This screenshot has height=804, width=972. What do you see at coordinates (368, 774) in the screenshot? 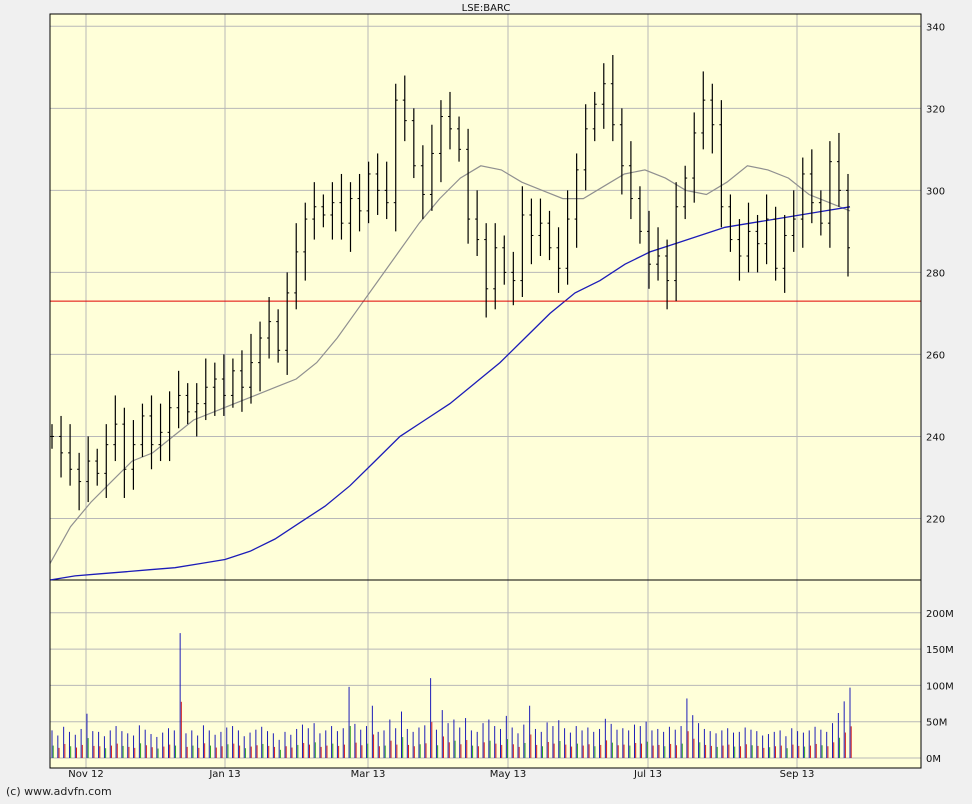
I see `x-tick-label: Mar 13` at bounding box center [368, 774].